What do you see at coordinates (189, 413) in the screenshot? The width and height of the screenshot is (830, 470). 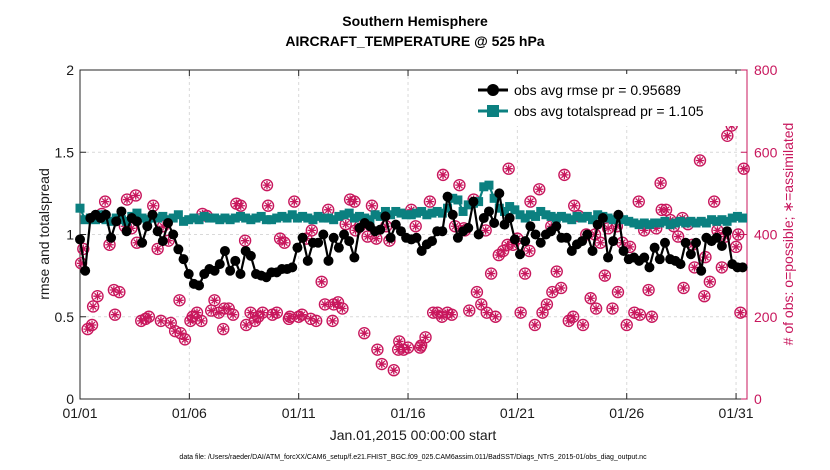 I see `x-tick-label: 01/06` at bounding box center [189, 413].